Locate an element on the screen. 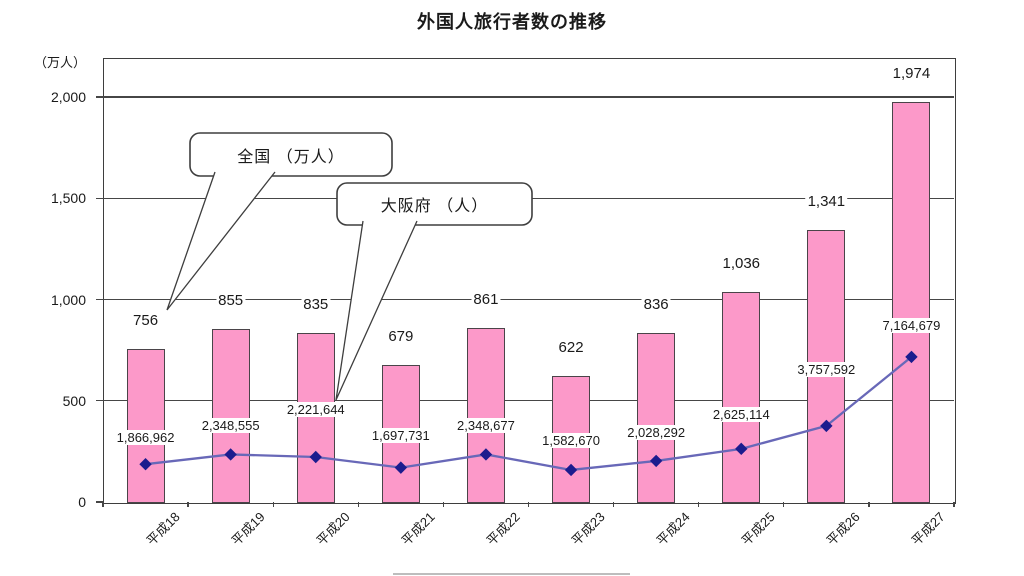  line-value-label: 2,221,644 is located at coordinates (315, 409).